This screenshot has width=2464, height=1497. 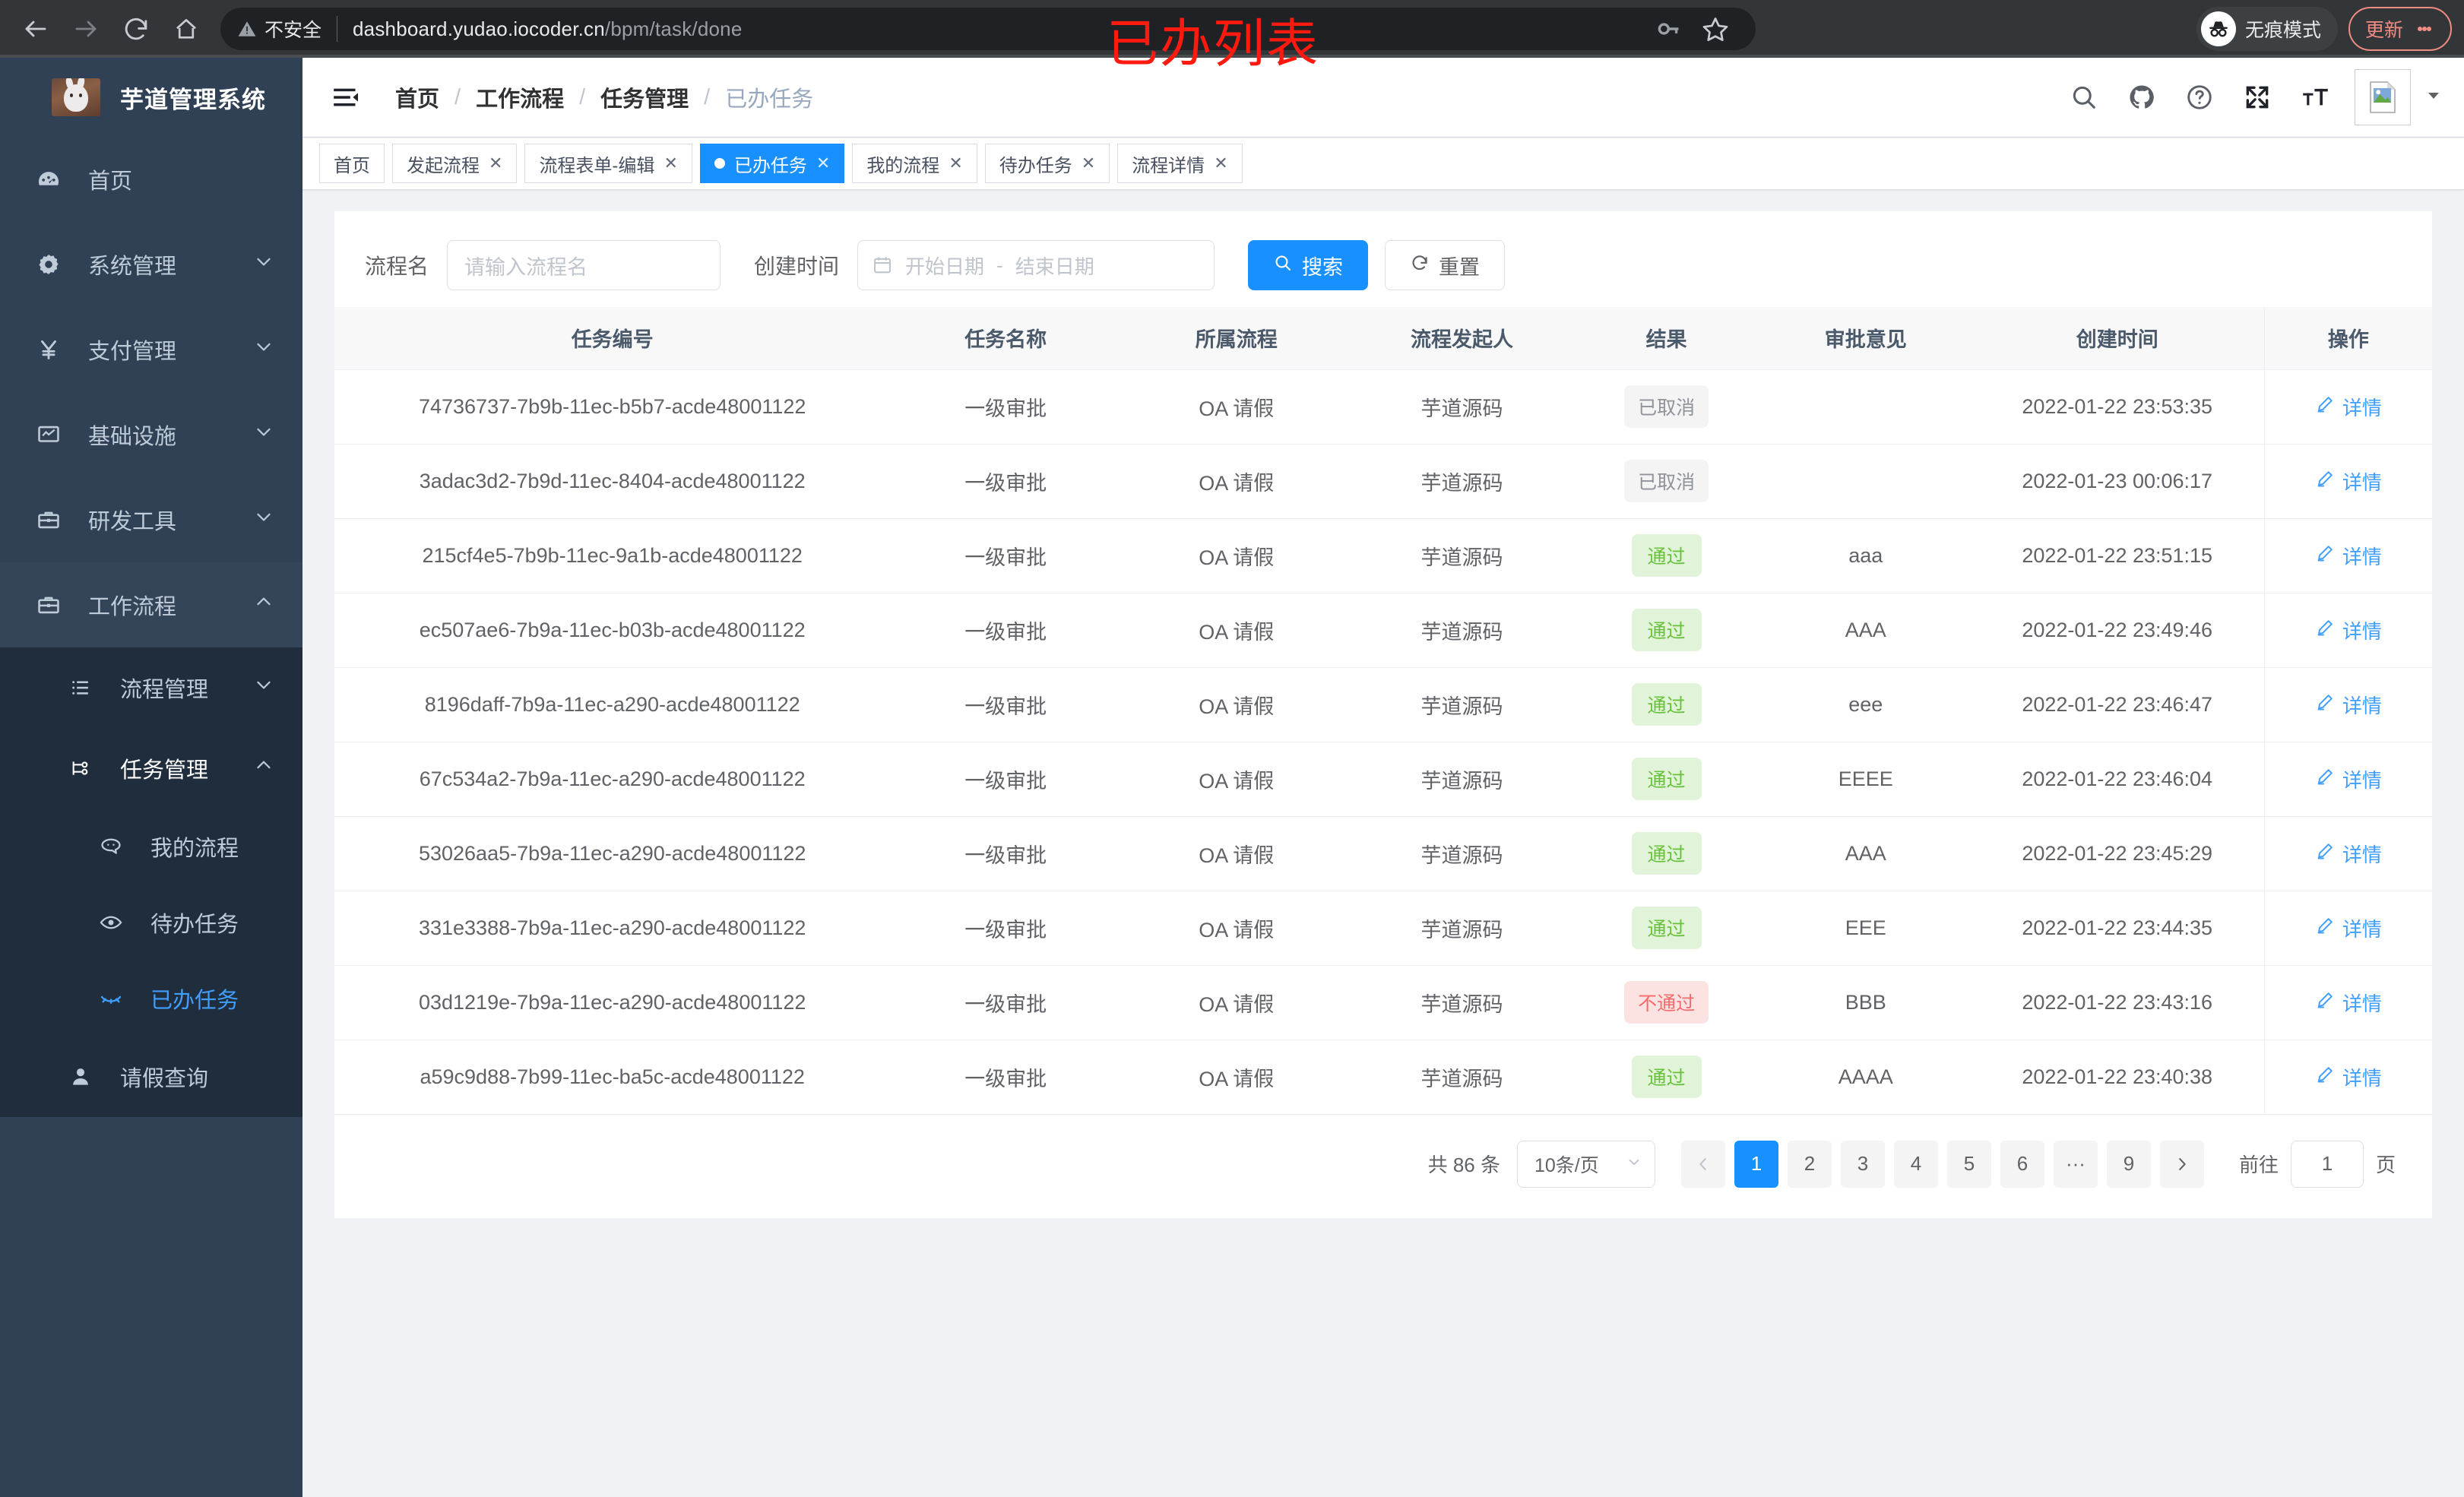 What do you see at coordinates (151, 604) in the screenshot?
I see `sidebar-item-workflow: 工作流程` at bounding box center [151, 604].